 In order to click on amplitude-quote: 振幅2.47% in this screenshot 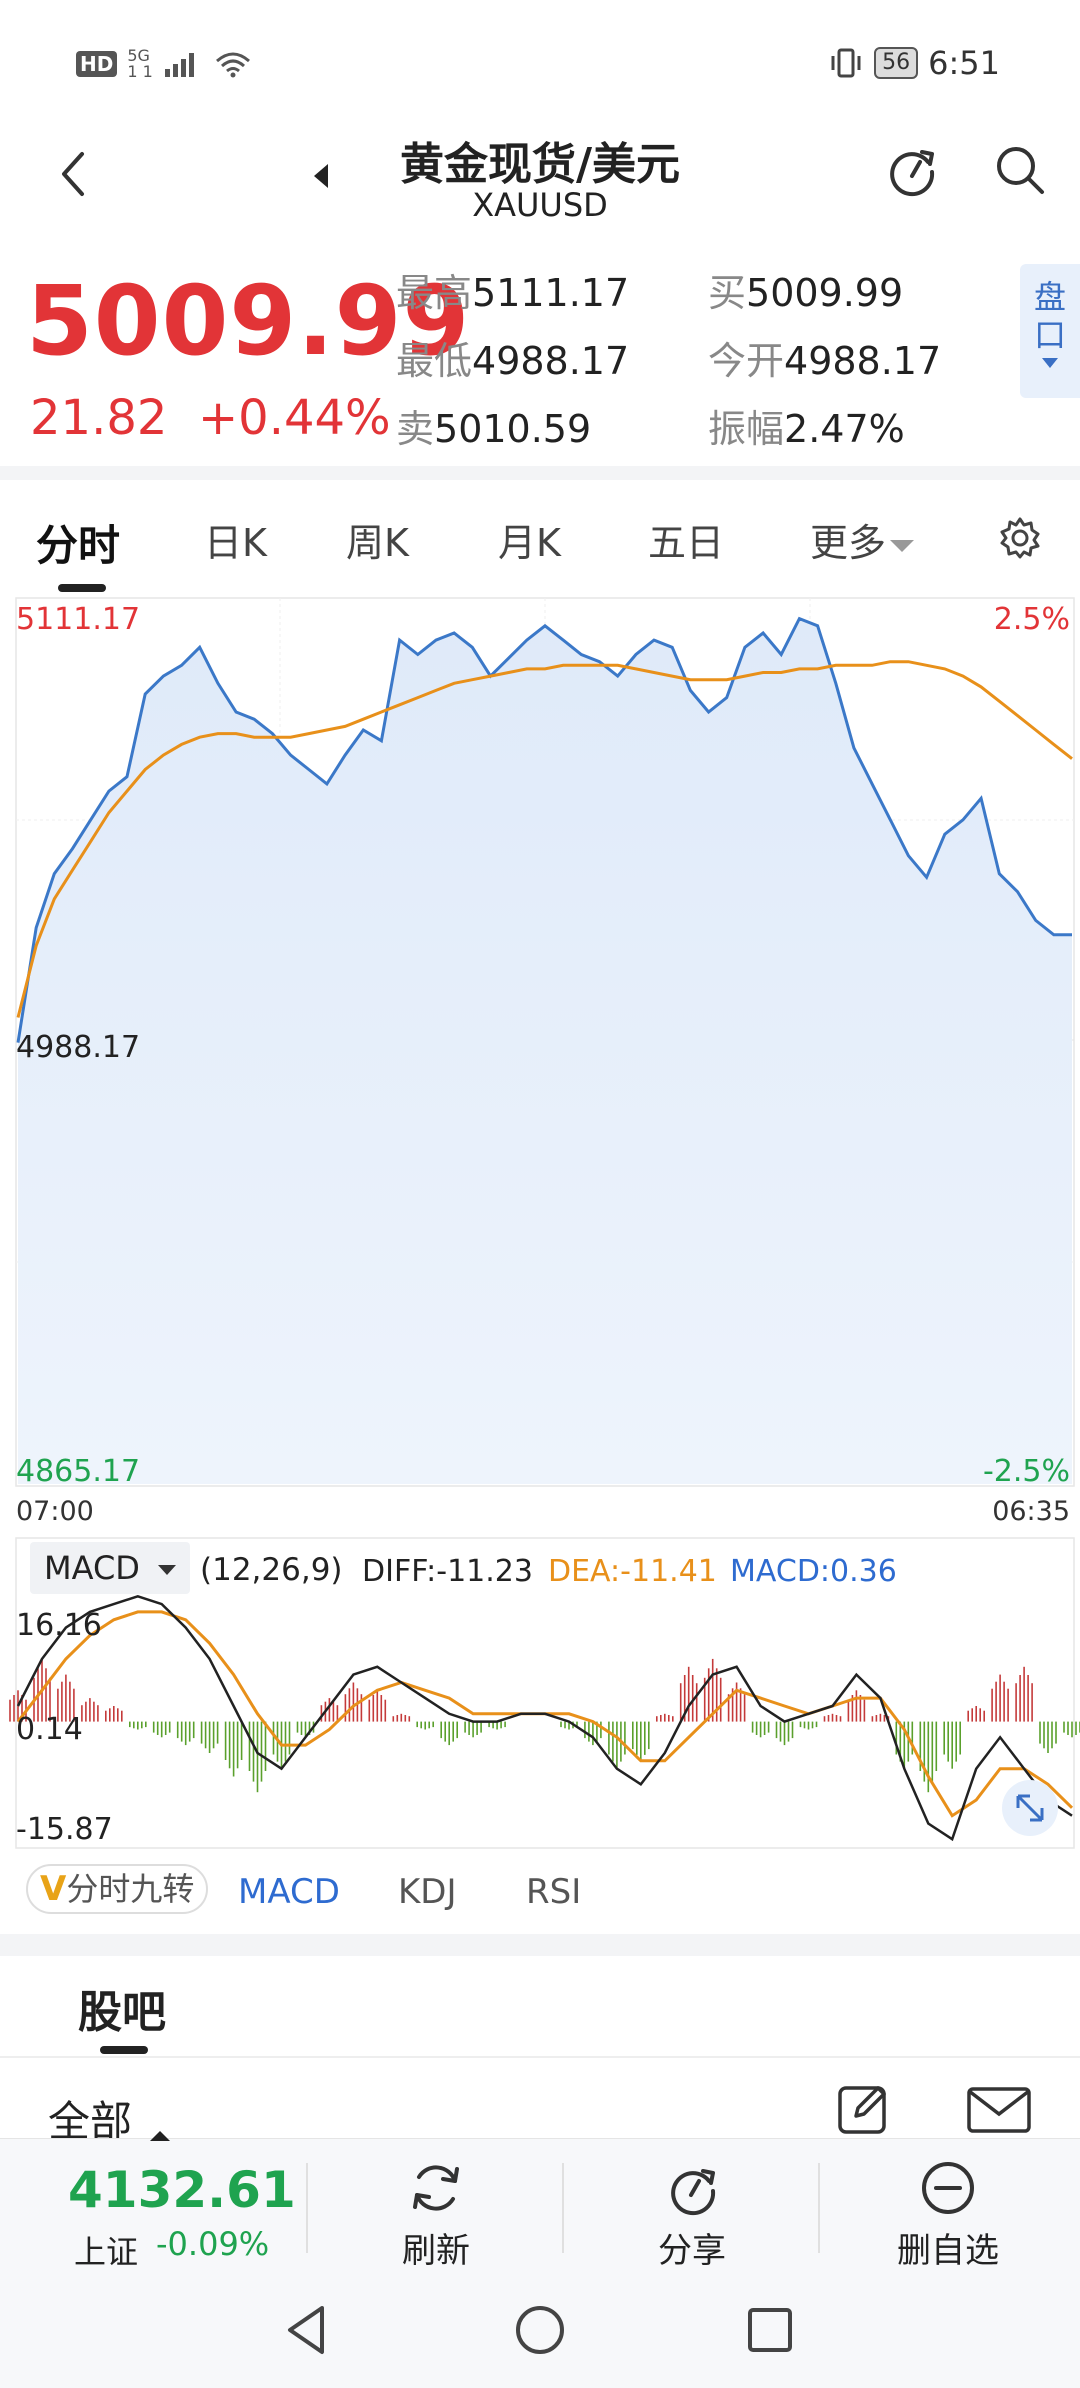, I will do `click(806, 425)`.